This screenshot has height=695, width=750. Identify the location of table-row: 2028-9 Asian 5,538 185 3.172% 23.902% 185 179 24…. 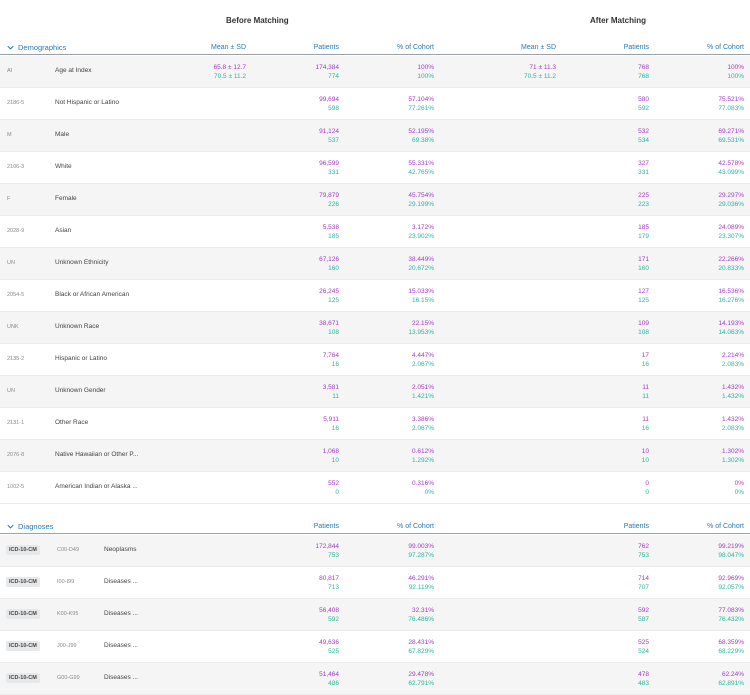
(375, 232).